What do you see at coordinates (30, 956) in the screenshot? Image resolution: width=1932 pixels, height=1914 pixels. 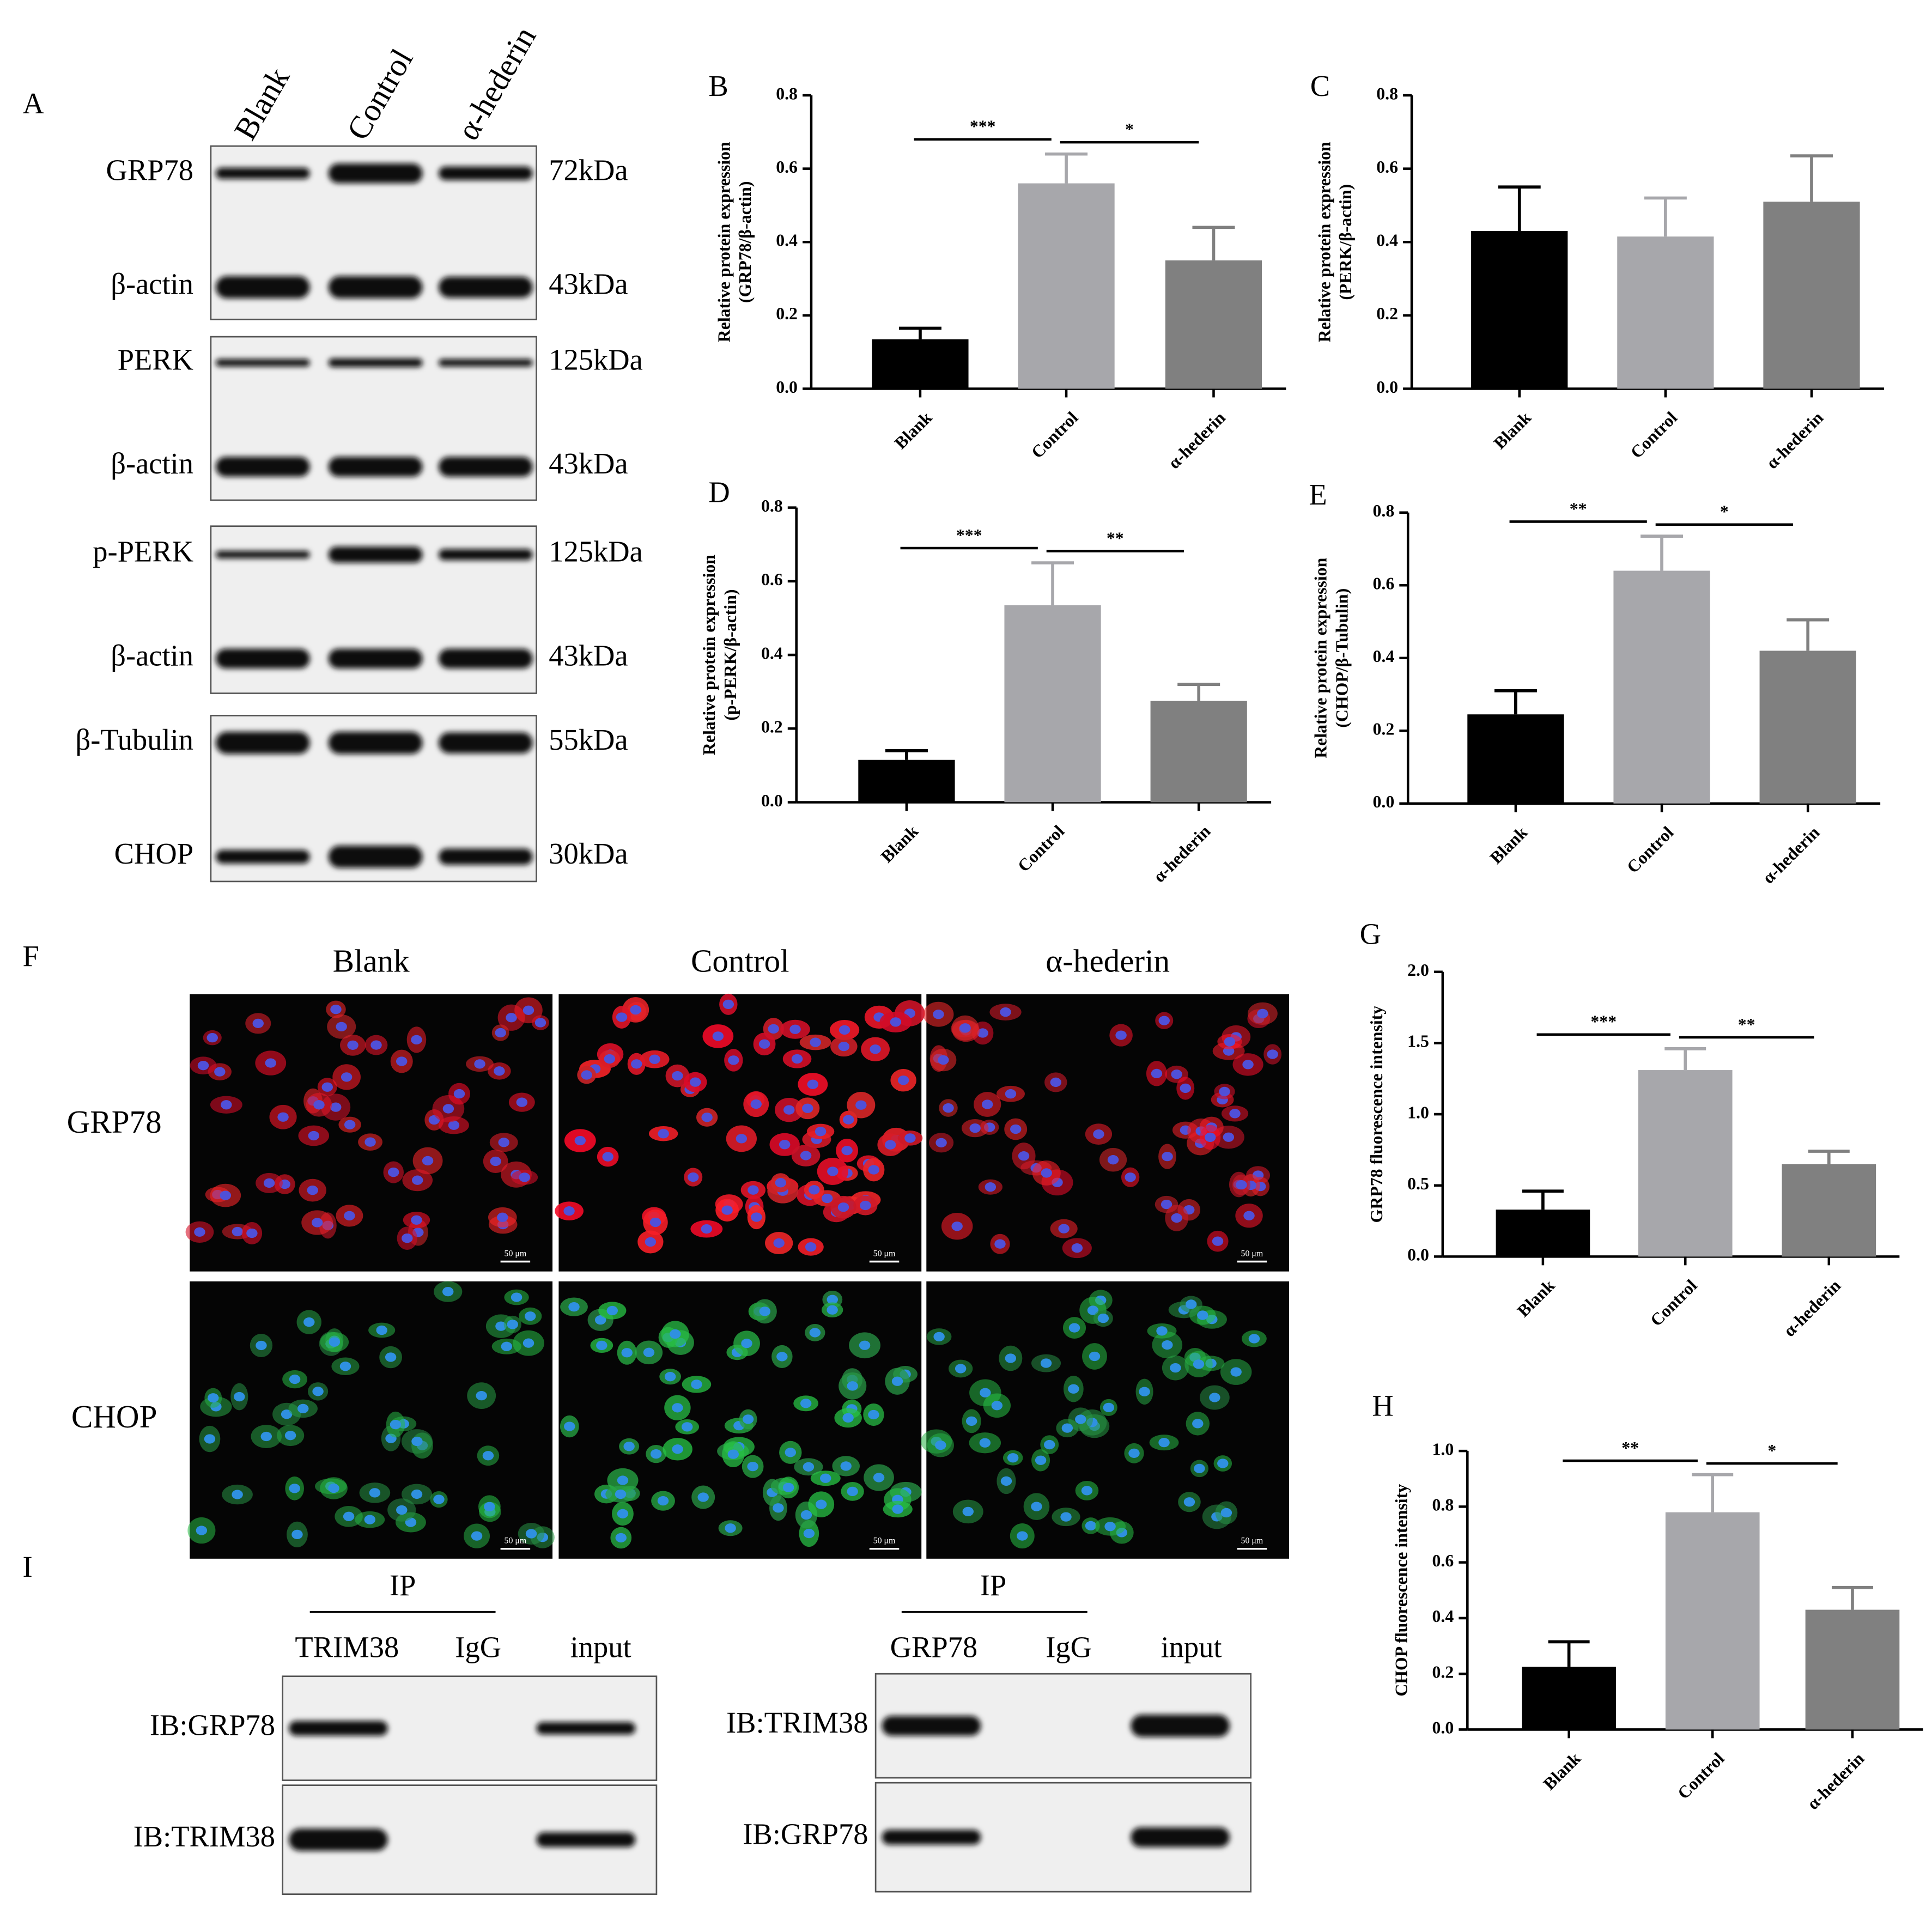 I see `panel-letter: F` at bounding box center [30, 956].